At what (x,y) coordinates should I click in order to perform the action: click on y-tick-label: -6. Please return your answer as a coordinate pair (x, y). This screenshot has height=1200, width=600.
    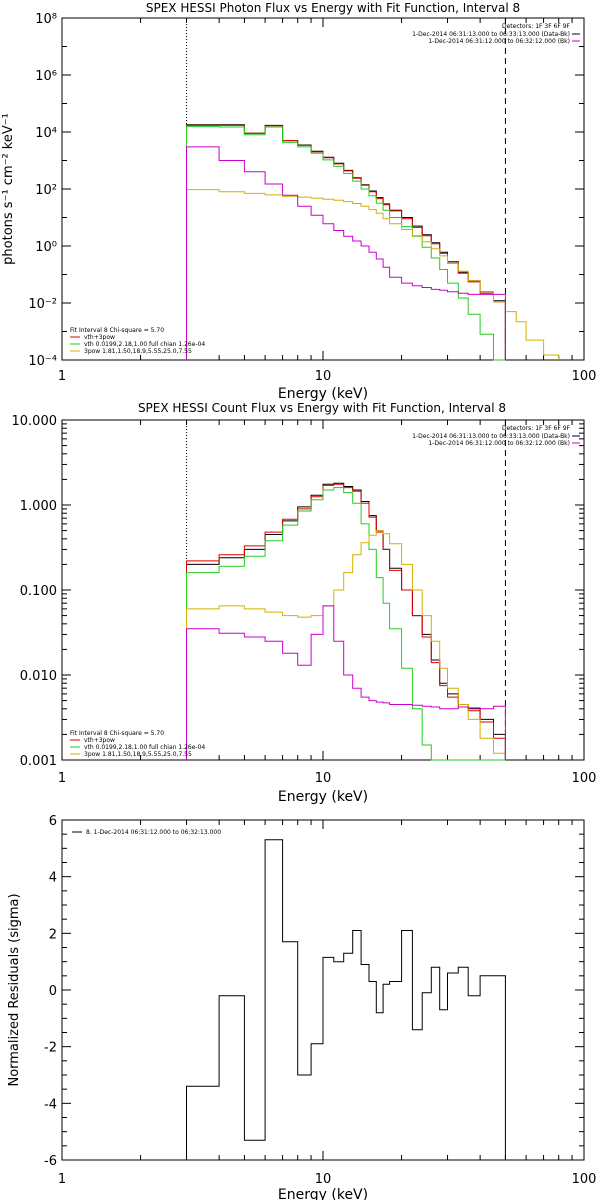
    Looking at the image, I should click on (50, 1161).